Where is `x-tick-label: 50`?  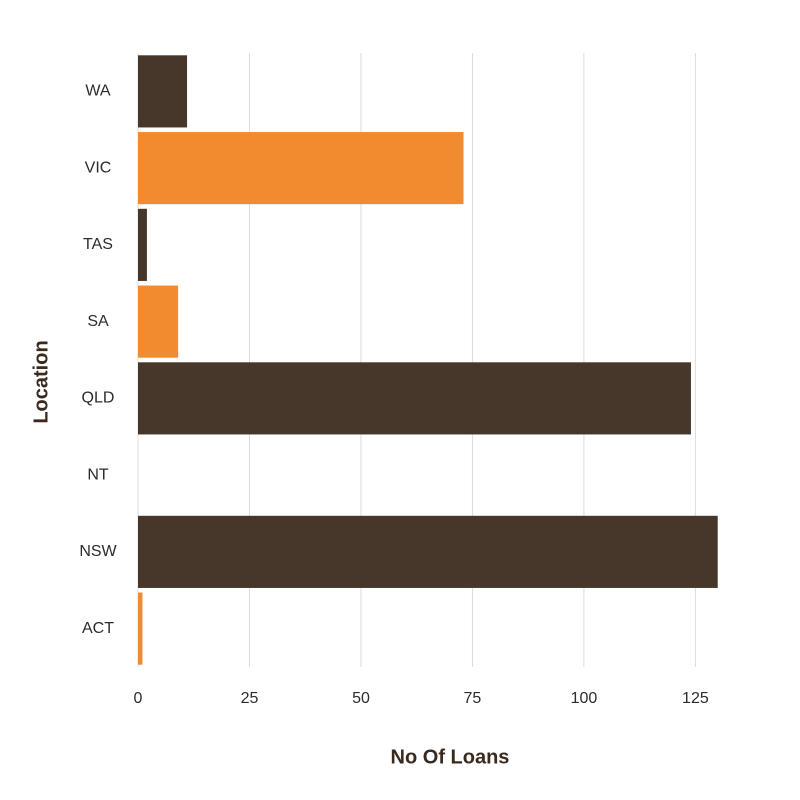
x-tick-label: 50 is located at coordinates (361, 698).